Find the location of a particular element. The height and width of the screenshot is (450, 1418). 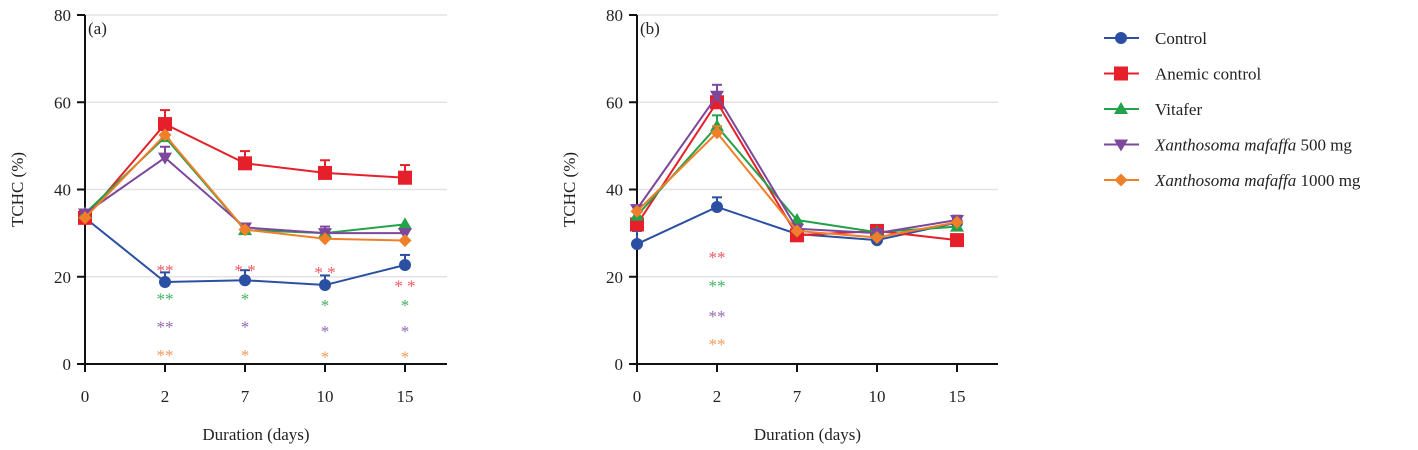

legend-label: Xanthosoma mafaffa 1000 mg is located at coordinates (1257, 180).